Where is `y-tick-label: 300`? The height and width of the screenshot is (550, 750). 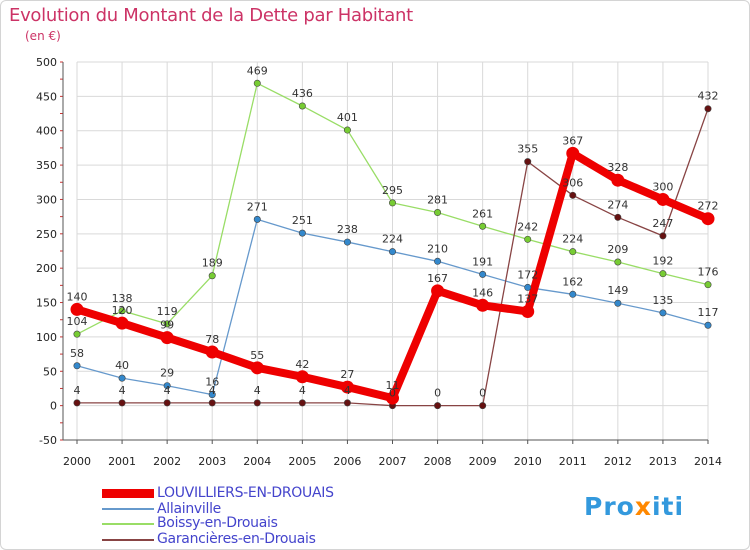 y-tick-label: 300 is located at coordinates (46, 199).